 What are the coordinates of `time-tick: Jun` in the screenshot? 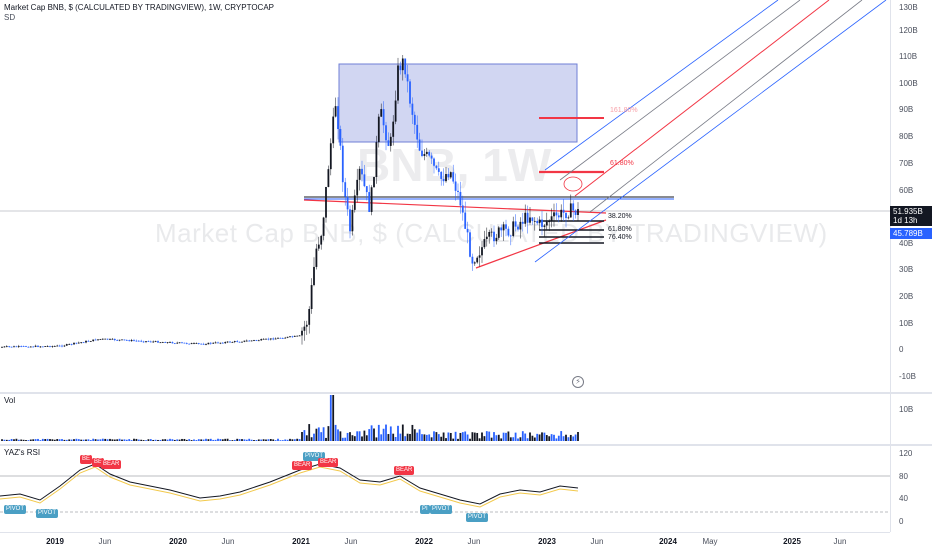 It's located at (474, 541).